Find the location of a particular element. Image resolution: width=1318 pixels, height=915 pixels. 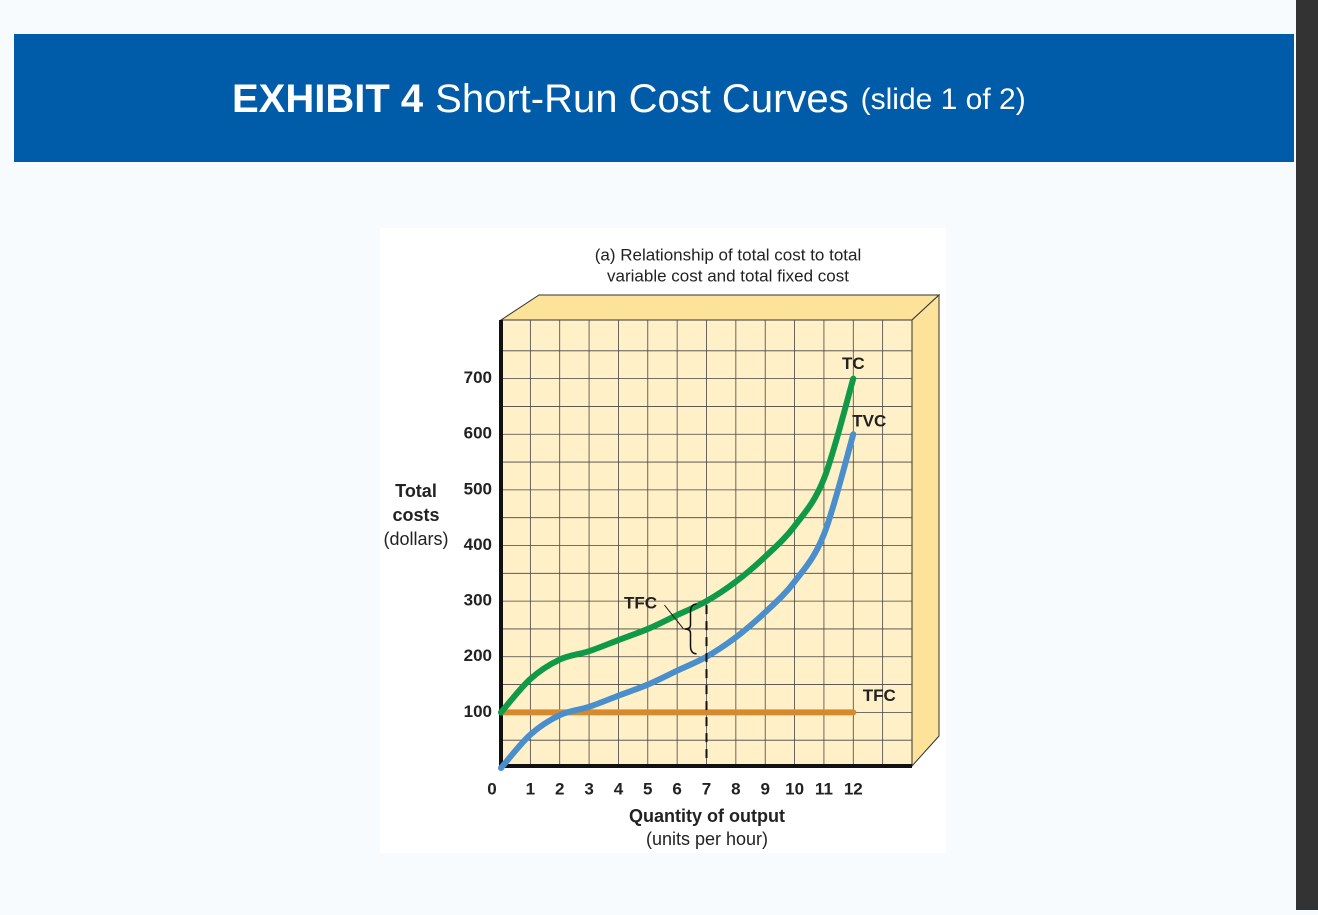

curve-label: TFC is located at coordinates (879, 695).